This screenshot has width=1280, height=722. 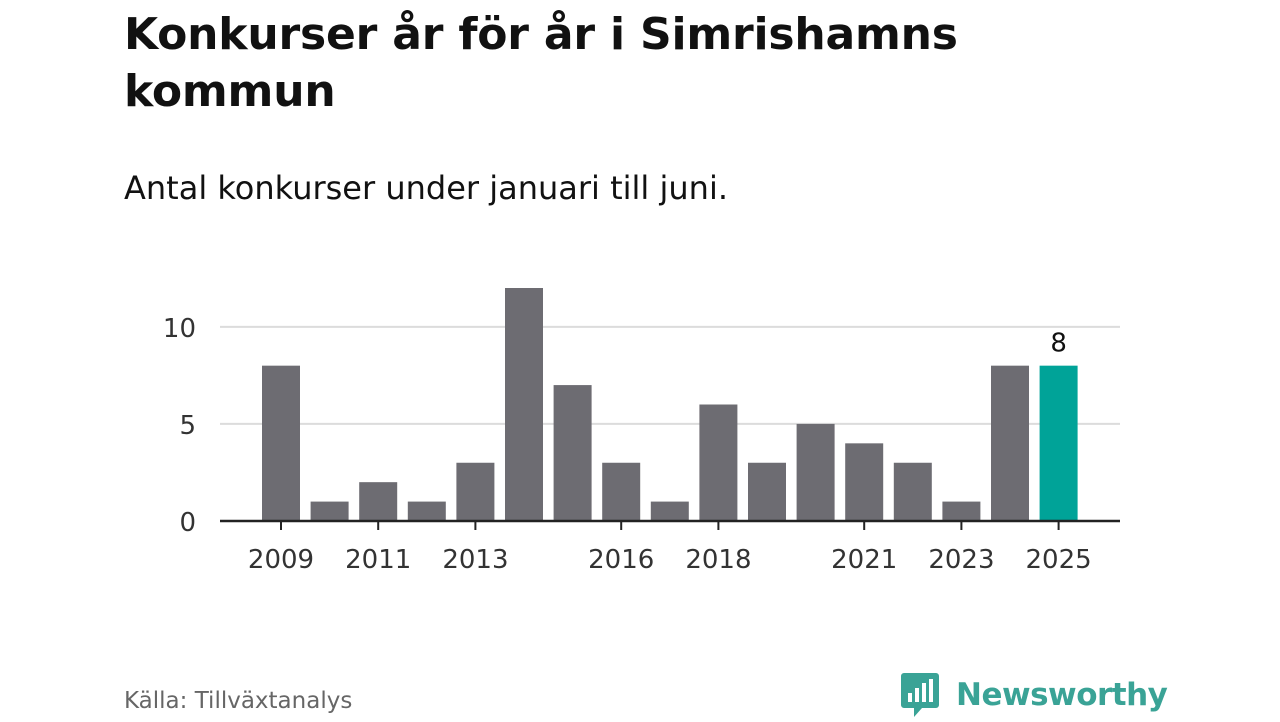 What do you see at coordinates (961, 560) in the screenshot?
I see `x-tick-label-2023: 2023` at bounding box center [961, 560].